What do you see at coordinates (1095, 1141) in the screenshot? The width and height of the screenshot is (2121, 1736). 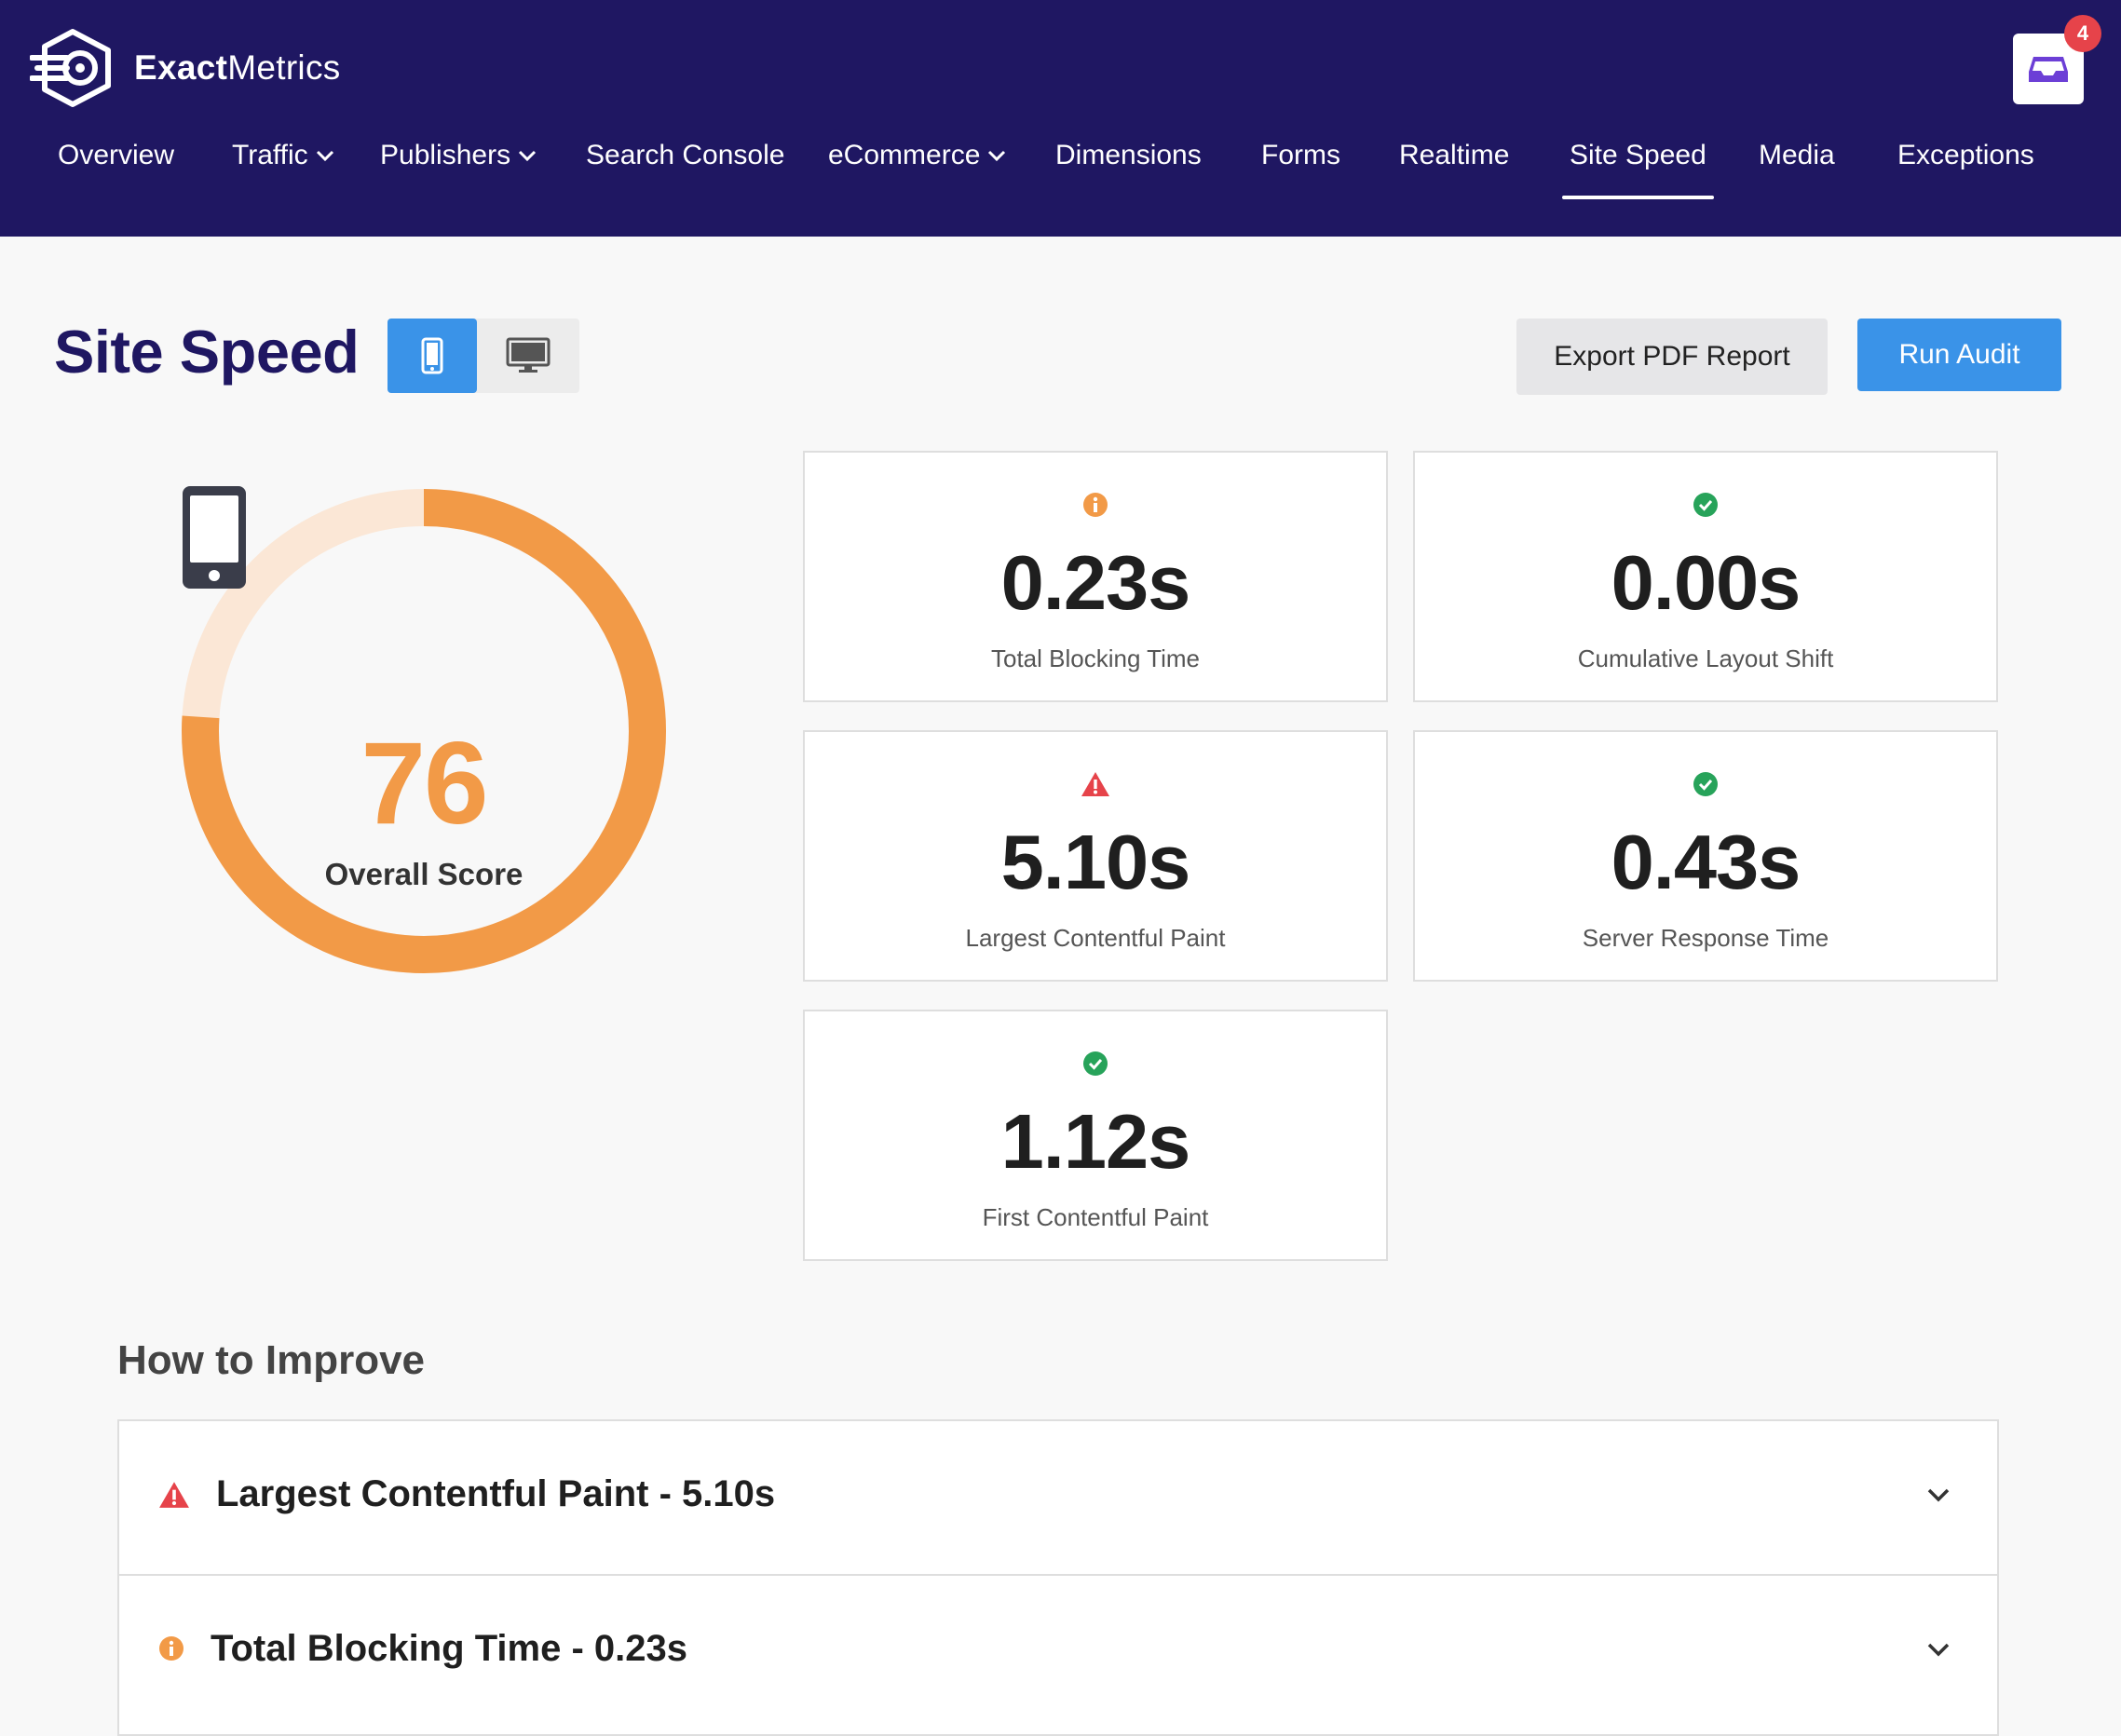 I see `metric-value: 1.12s` at bounding box center [1095, 1141].